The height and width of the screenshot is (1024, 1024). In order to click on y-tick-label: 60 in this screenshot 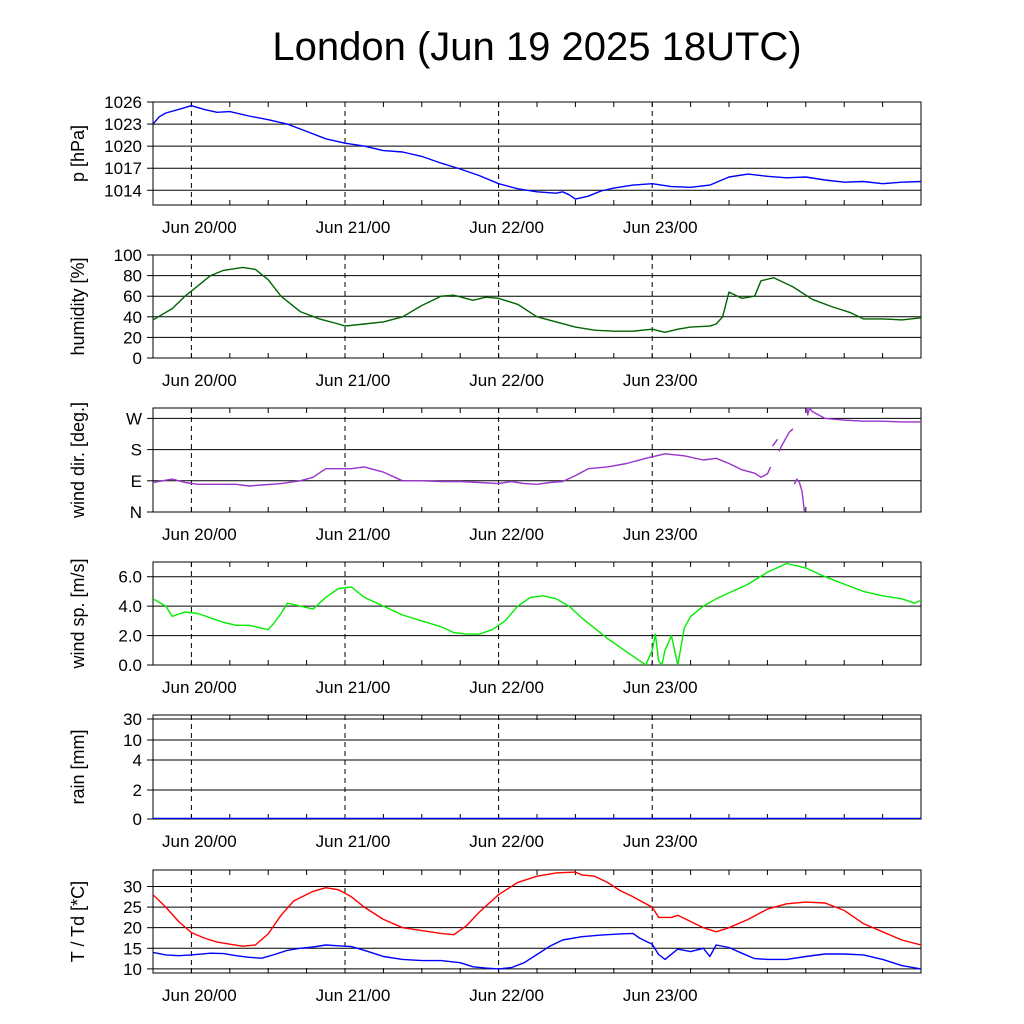, I will do `click(132, 296)`.